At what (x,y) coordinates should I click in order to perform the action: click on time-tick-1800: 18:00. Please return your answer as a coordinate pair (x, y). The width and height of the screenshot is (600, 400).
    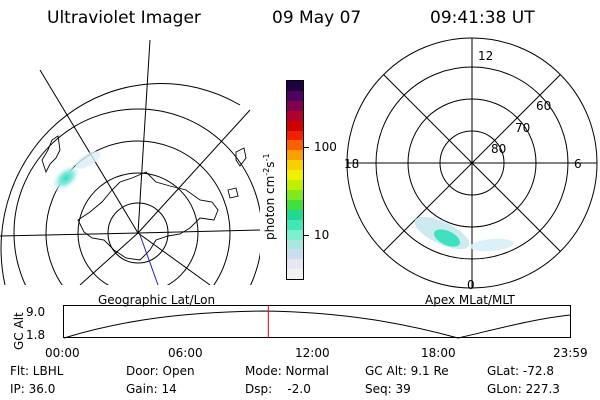
    Looking at the image, I should click on (438, 353).